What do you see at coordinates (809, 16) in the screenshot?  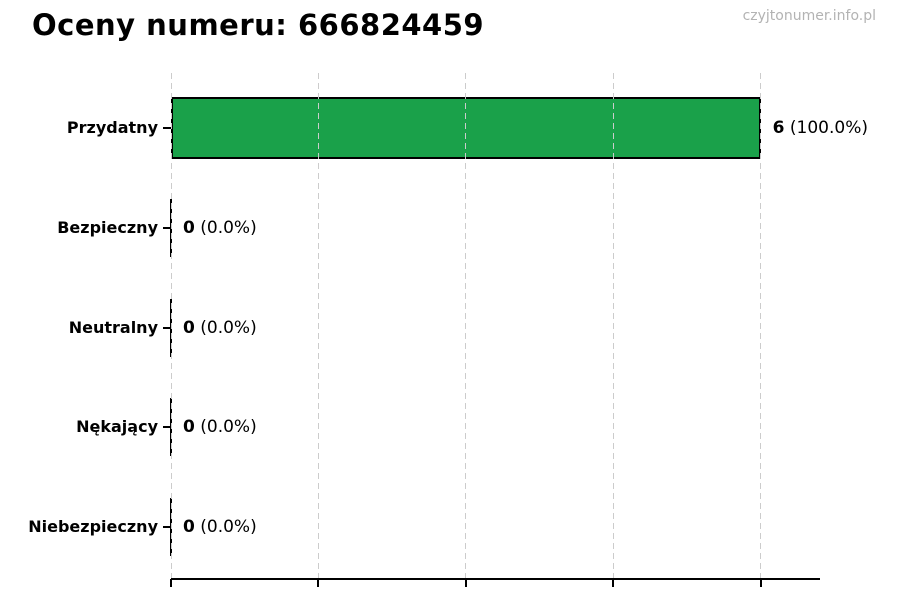 I see `watermark: czyjtonumer.info.pl` at bounding box center [809, 16].